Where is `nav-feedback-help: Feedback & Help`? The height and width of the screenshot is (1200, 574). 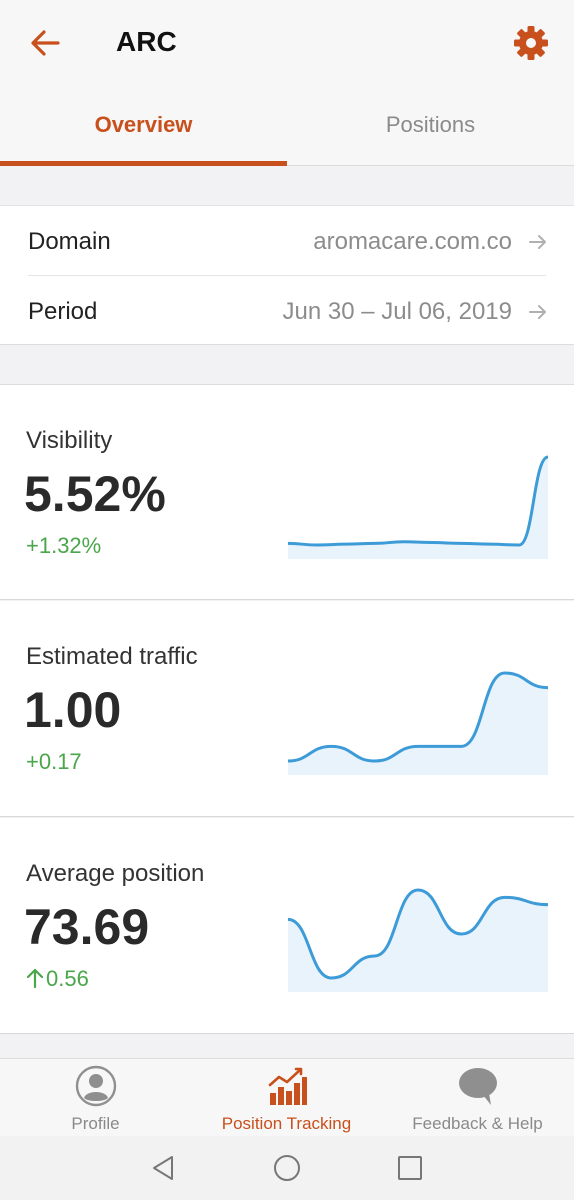 nav-feedback-help: Feedback & Help is located at coordinates (477, 1098).